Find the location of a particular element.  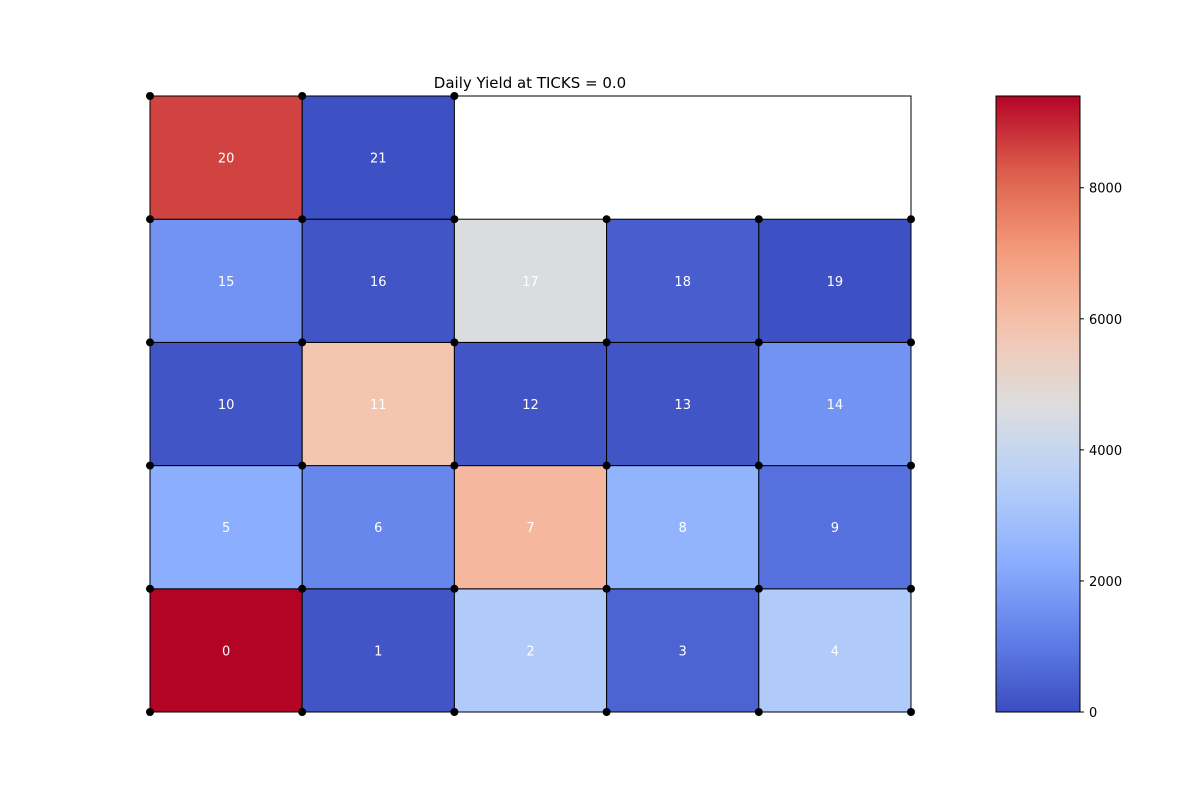

cell-label-19: 19 is located at coordinates (835, 282).